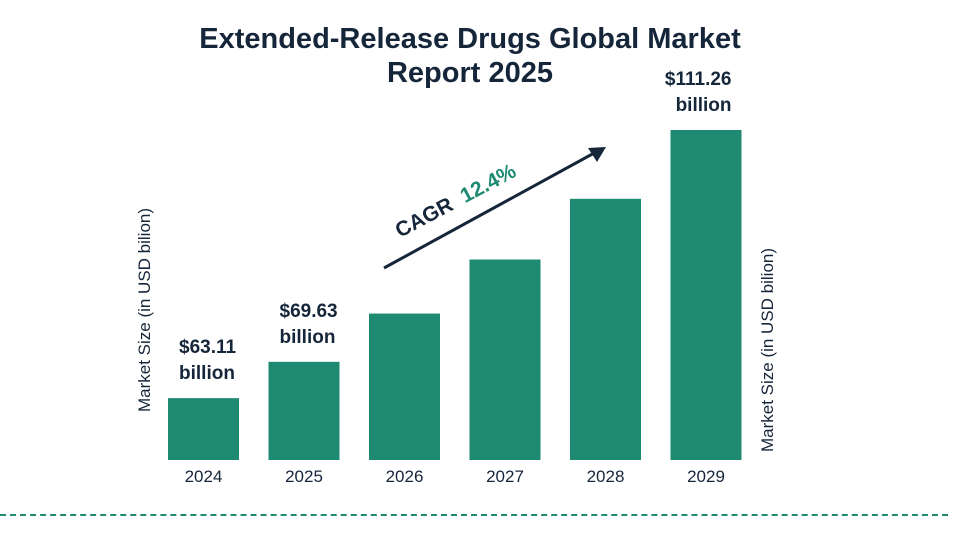 The image size is (960, 540). I want to click on x-tick-label: 2026, so click(405, 476).